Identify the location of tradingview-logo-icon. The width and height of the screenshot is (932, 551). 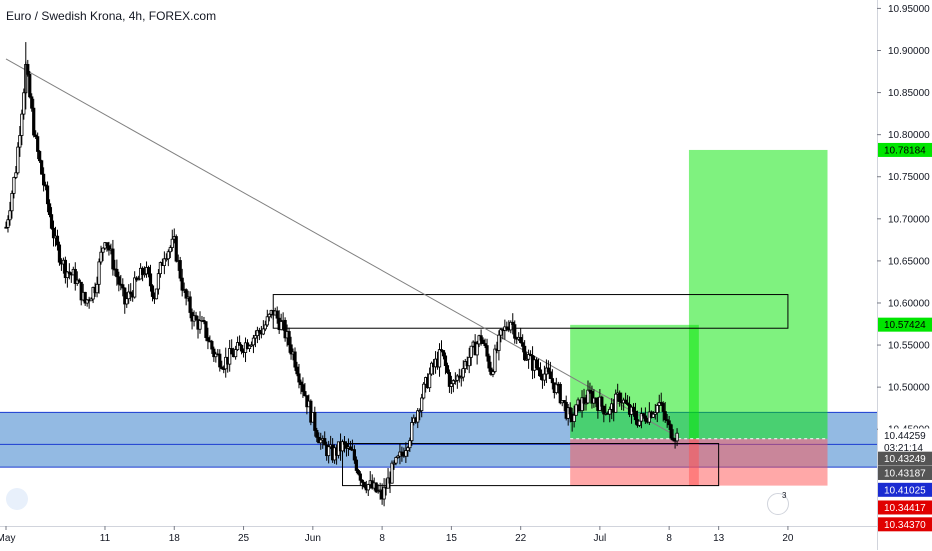
(17, 499).